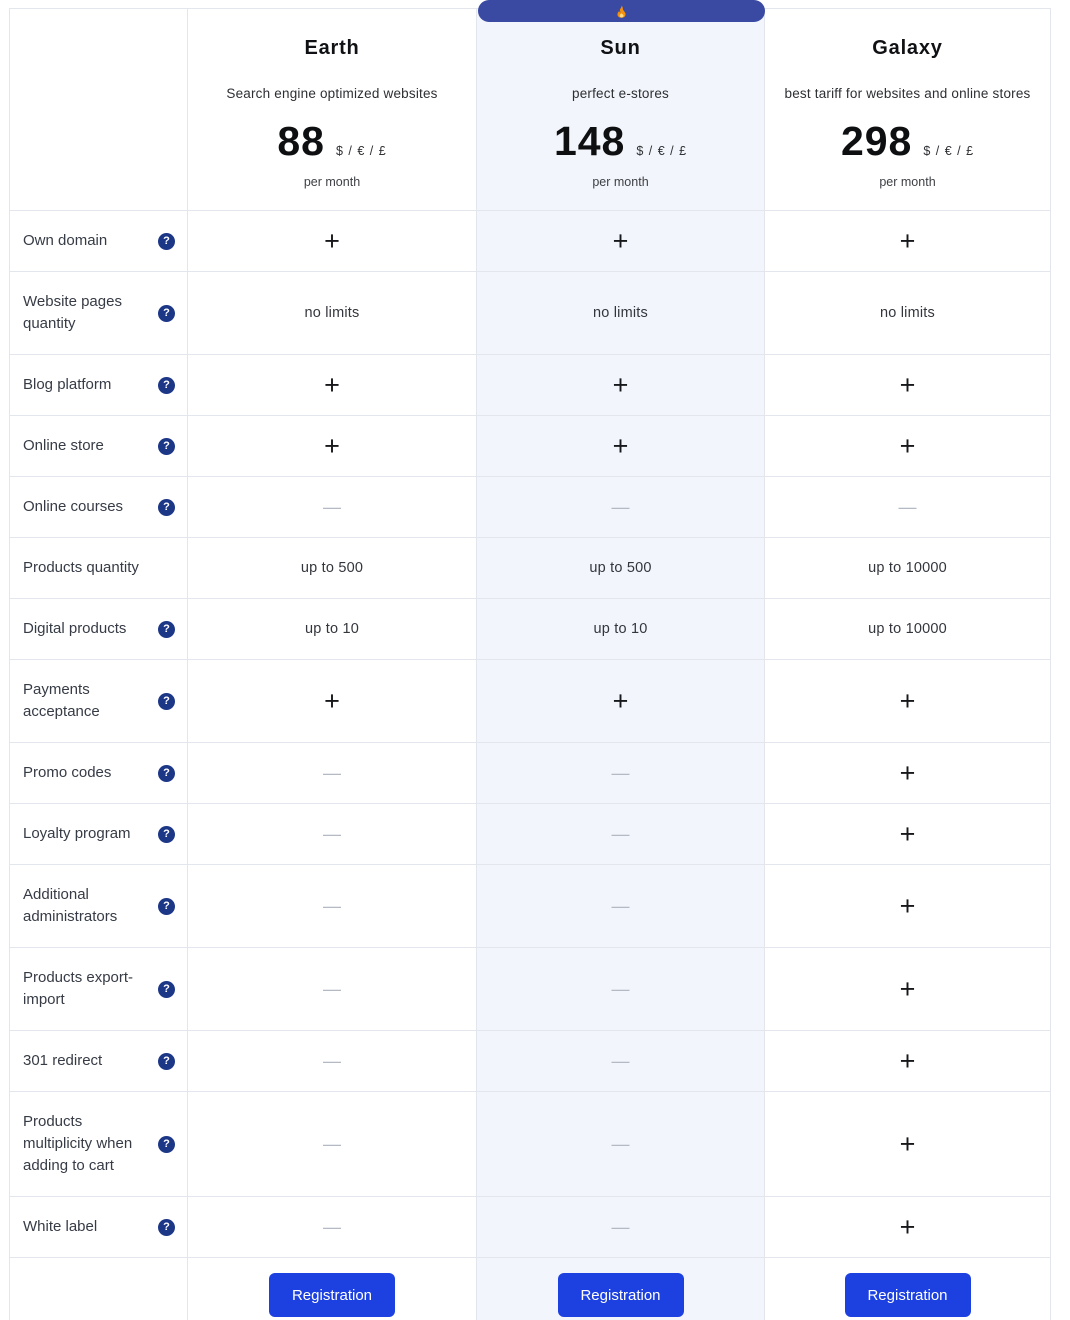 Image resolution: width=1070 pixels, height=1320 pixels. What do you see at coordinates (67, 772) in the screenshot?
I see `feature-label: Promo codes` at bounding box center [67, 772].